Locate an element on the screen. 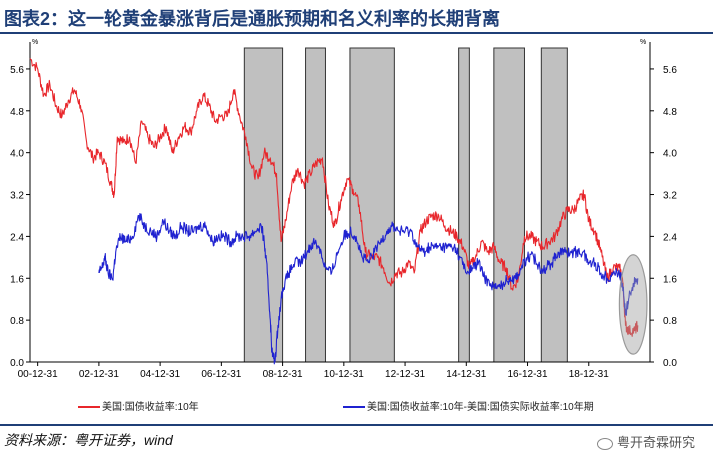 The height and width of the screenshot is (457, 713). watermark: 粤开奇霖研究 is located at coordinates (645, 441).